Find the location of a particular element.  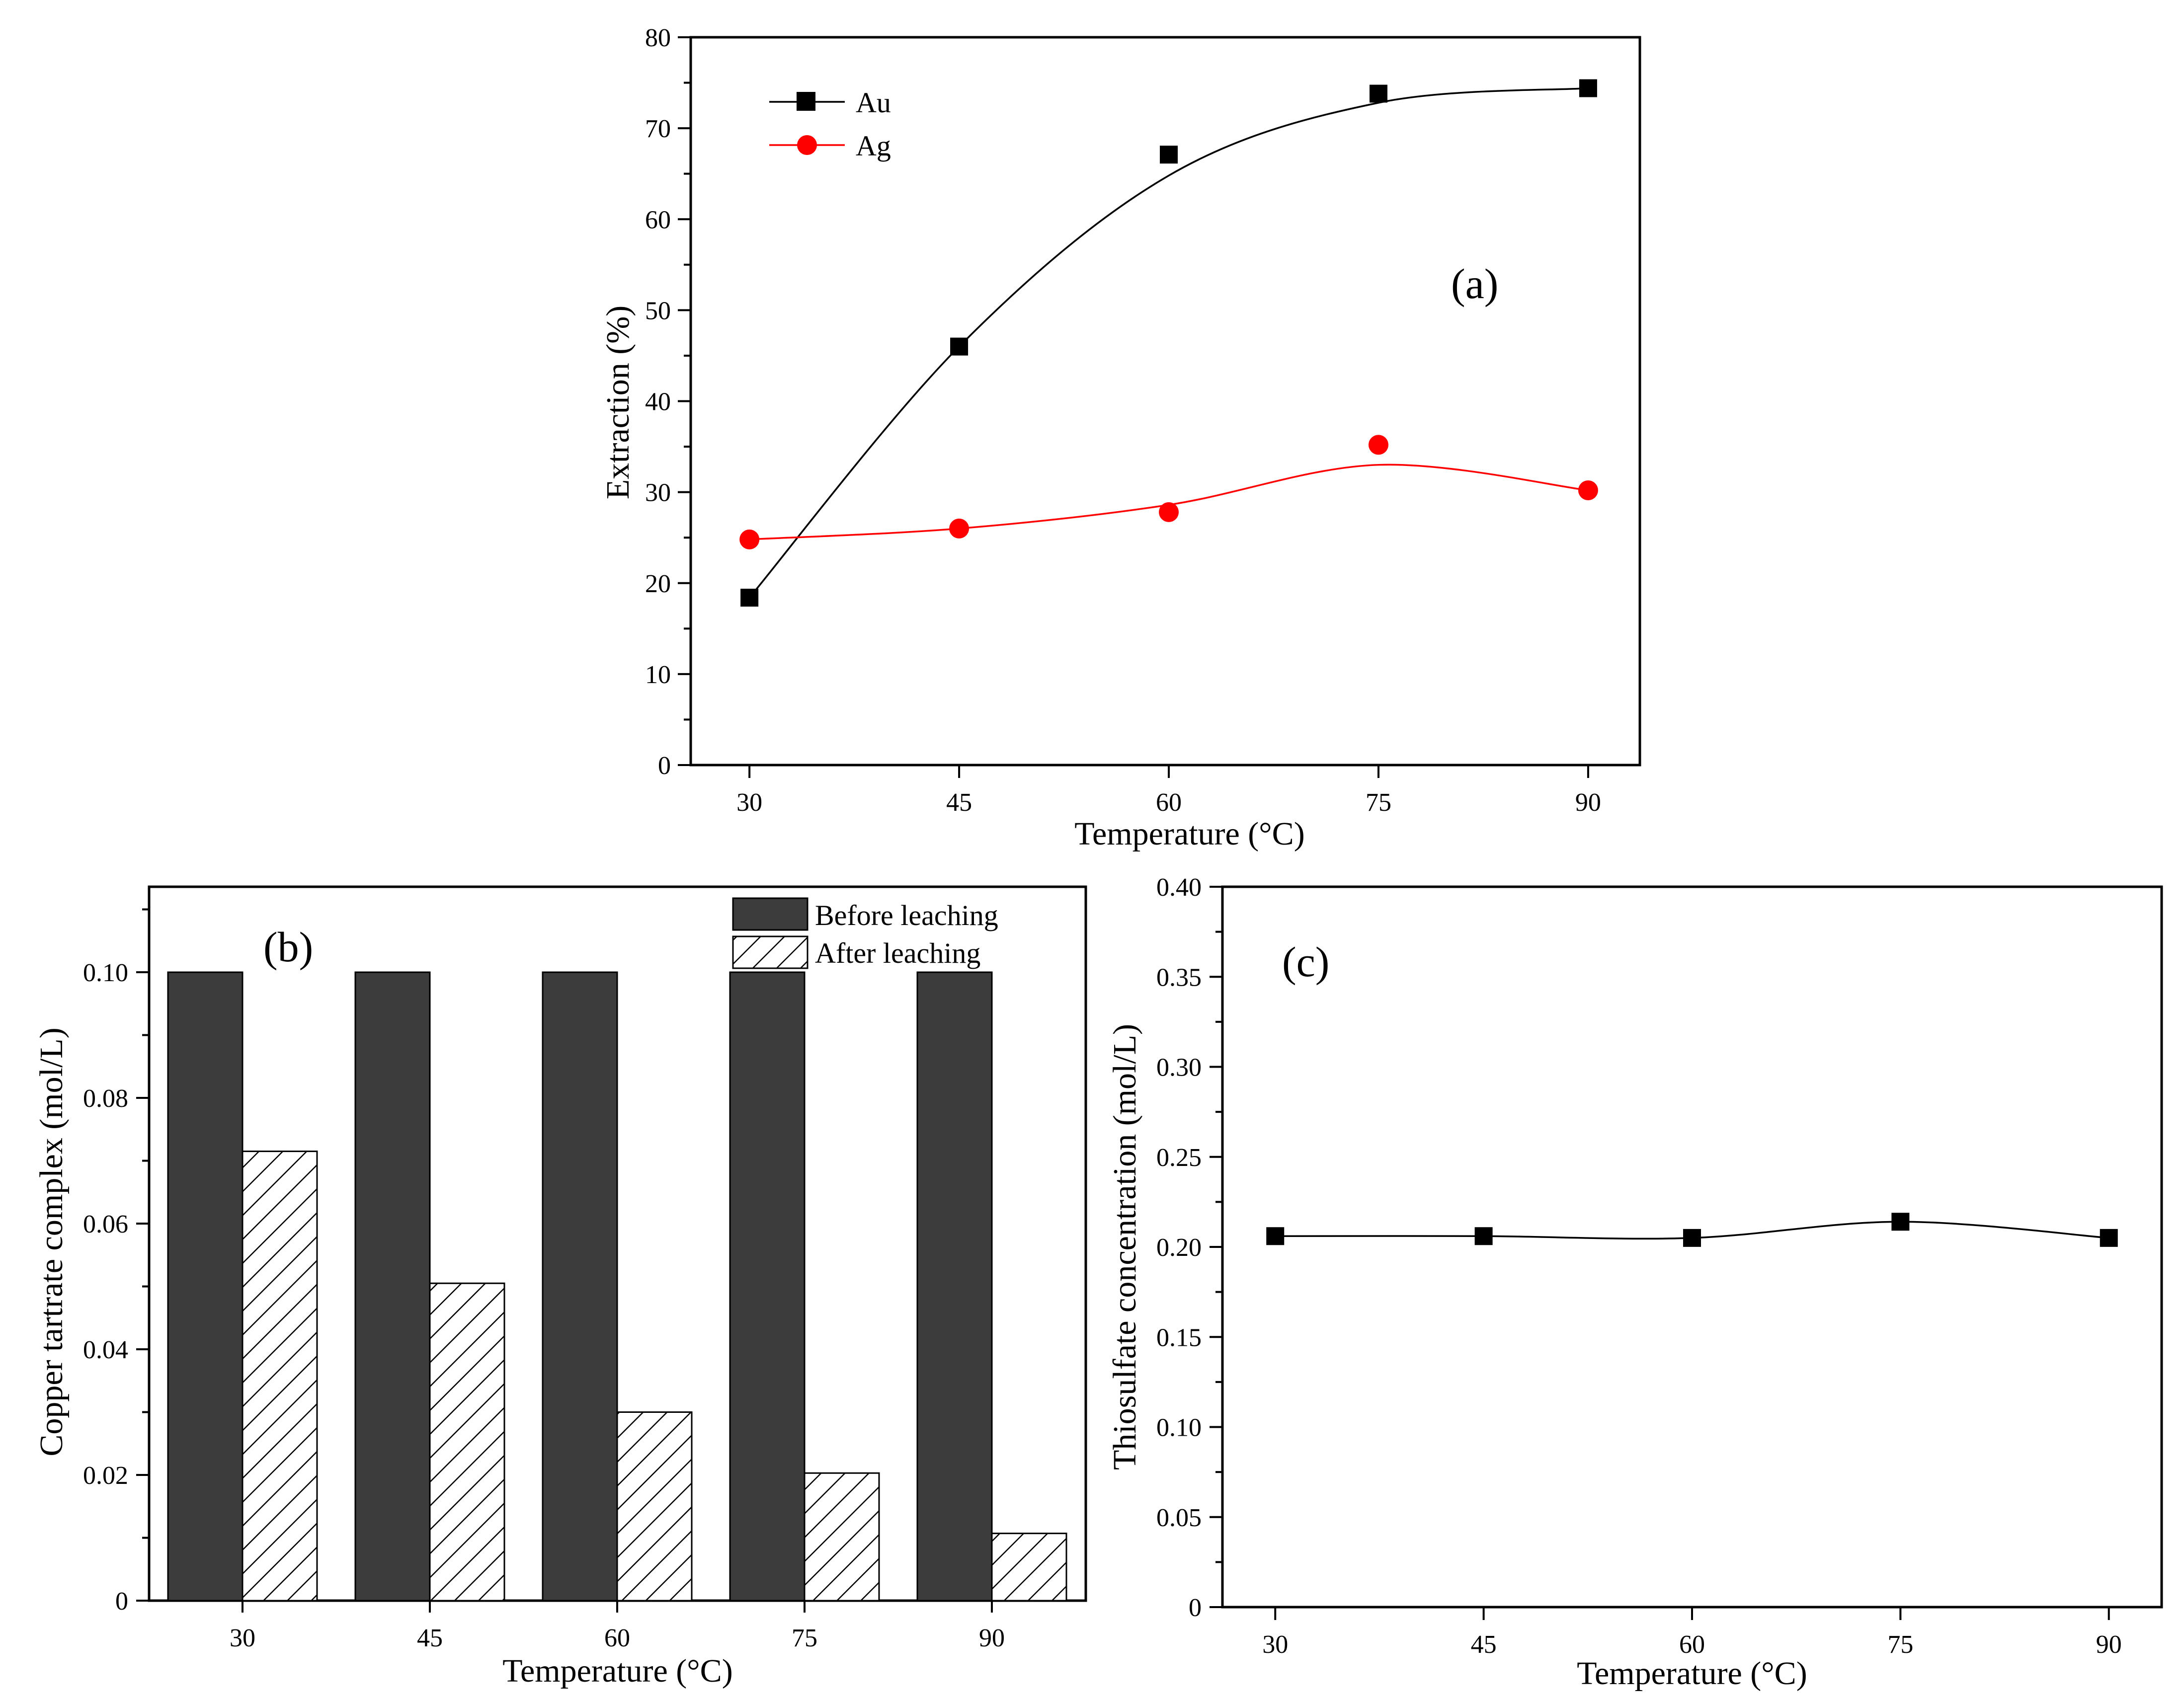

chart-b-y-tick-label: 0.04 is located at coordinates (105, 1350).